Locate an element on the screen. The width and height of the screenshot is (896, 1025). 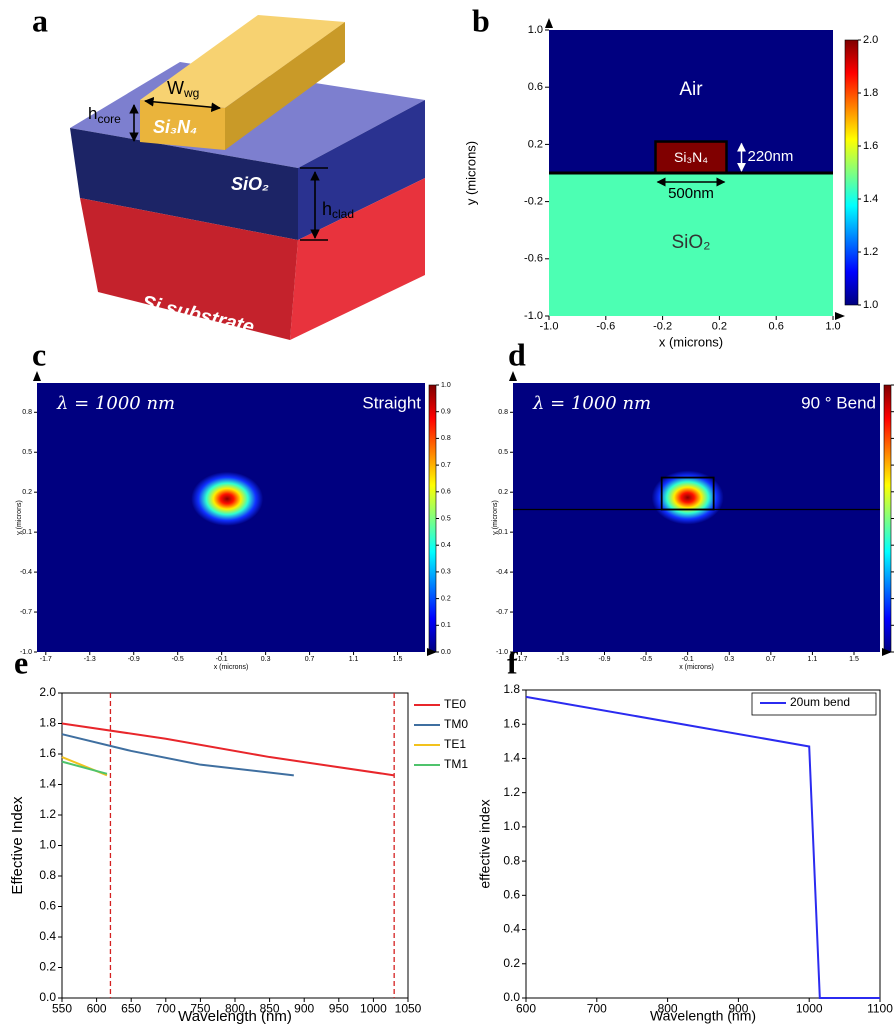
colorbar-tick-label: 0.0 is located at coordinates (446, 652).